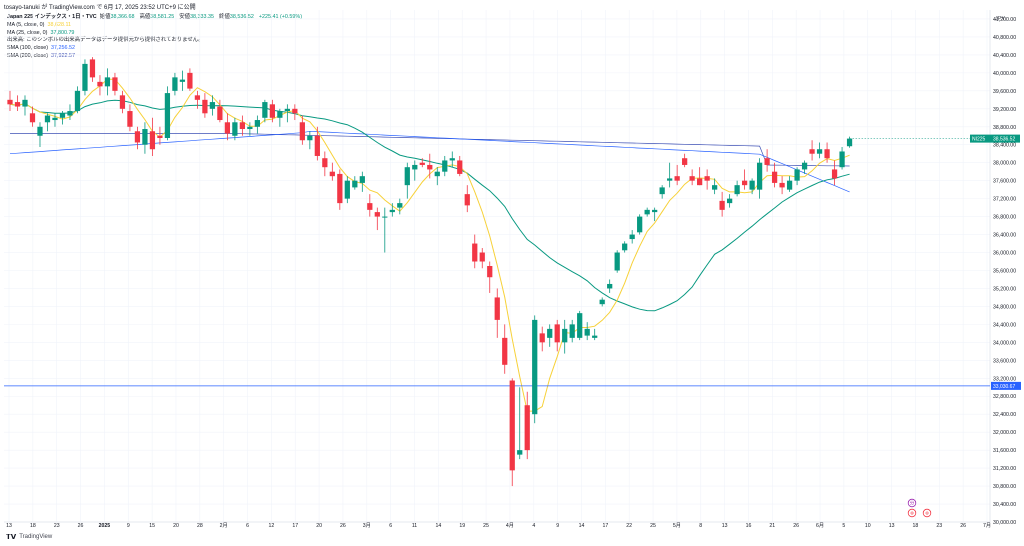 Image resolution: width=1024 pixels, height=546 pixels. What do you see at coordinates (117, 17) in the screenshot?
I see `ohlc-open: 始値38,366.68` at bounding box center [117, 17].